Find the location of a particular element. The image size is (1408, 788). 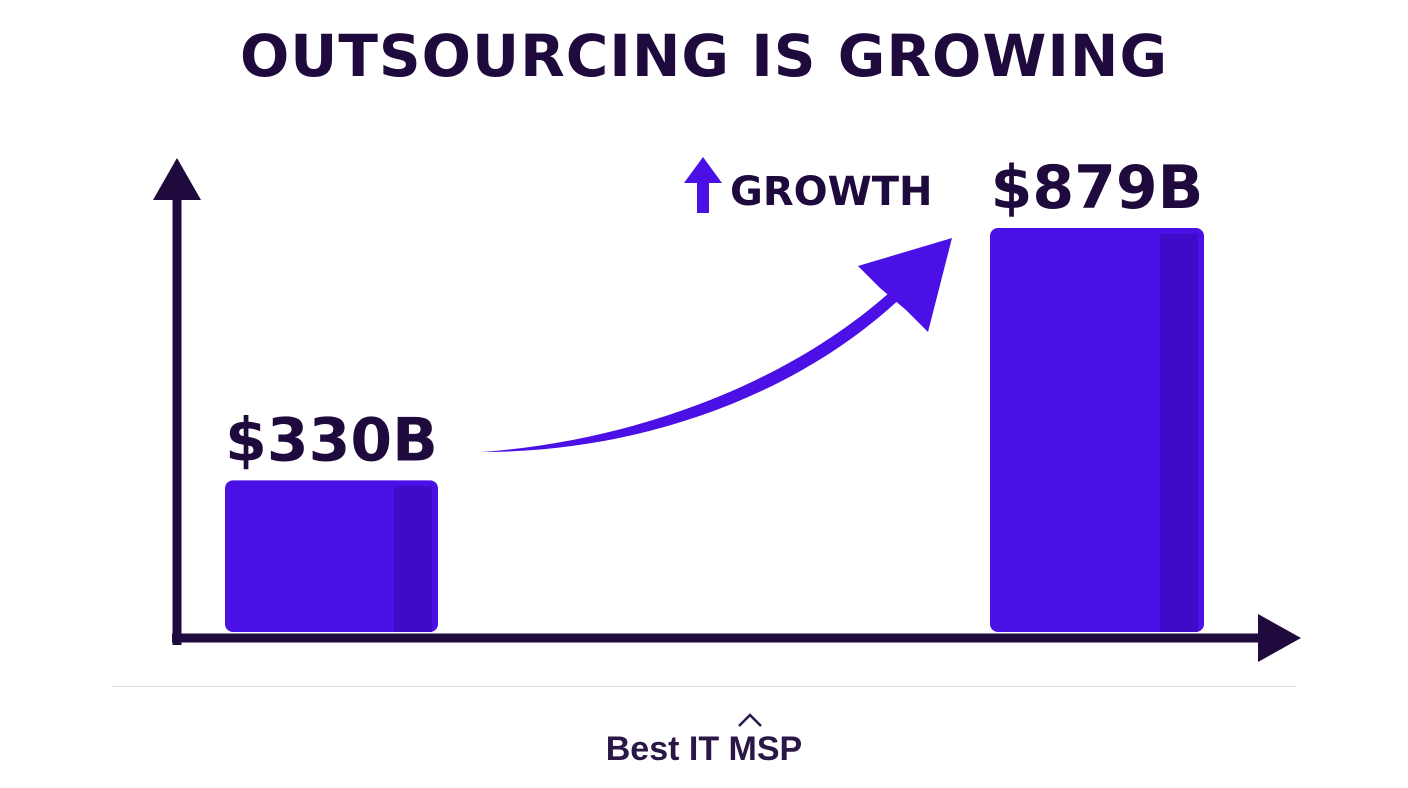

growth-label: GROWTH is located at coordinates (831, 192).